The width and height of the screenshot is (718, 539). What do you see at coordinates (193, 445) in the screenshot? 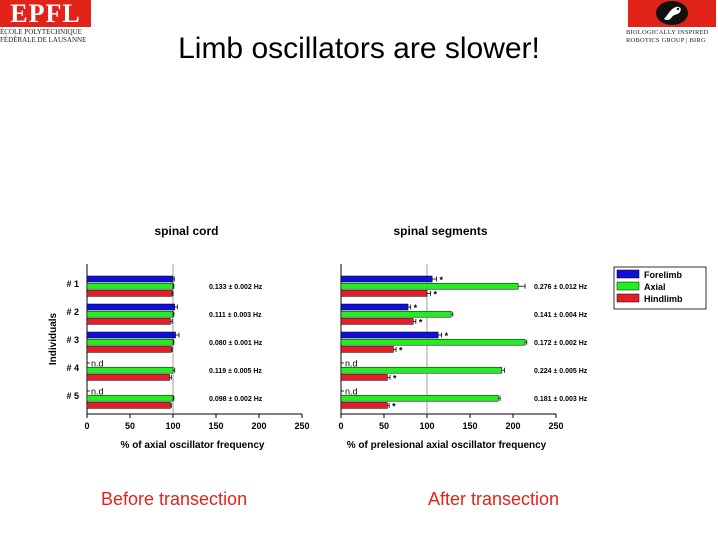
I see `chart1-x-axis-label: % of axial oscillator frequency` at bounding box center [193, 445].